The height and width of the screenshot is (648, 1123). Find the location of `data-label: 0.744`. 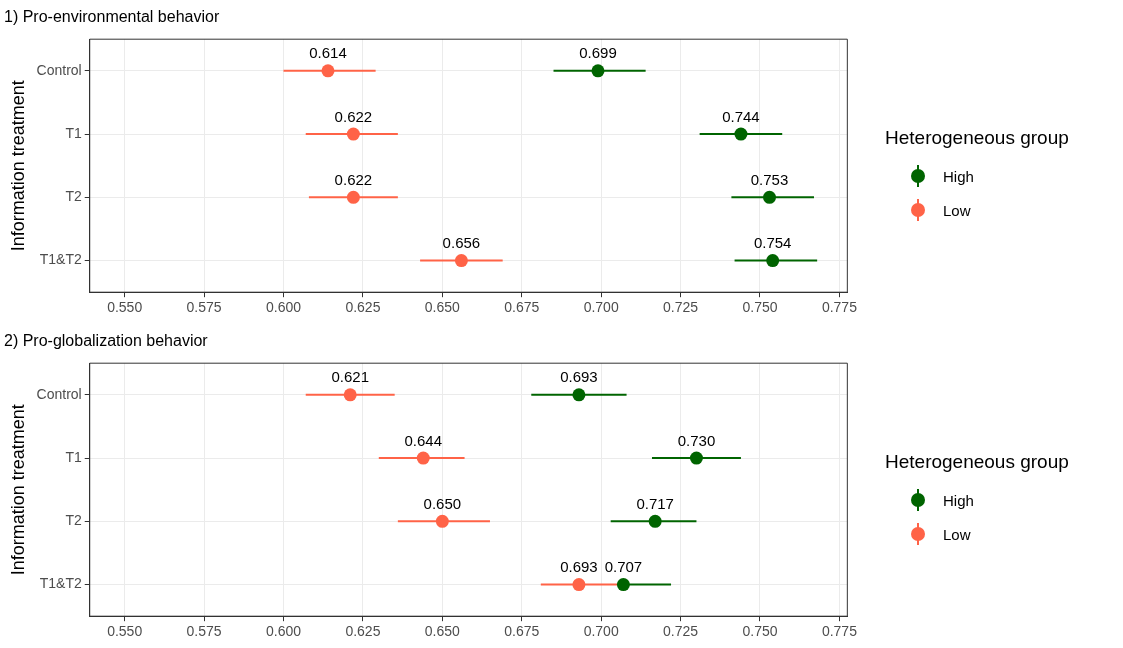

data-label: 0.744 is located at coordinates (741, 116).